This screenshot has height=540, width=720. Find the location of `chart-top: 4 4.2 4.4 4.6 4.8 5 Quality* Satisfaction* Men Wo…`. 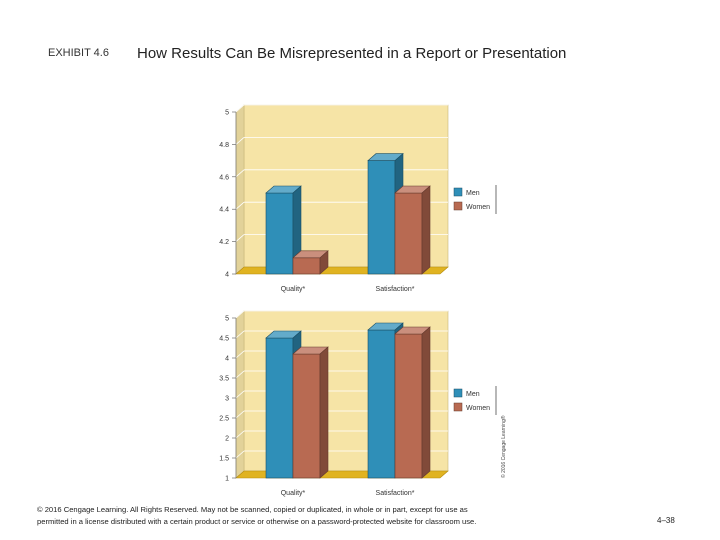

chart-top: 4 4.2 4.4 4.6 4.8 5 Quality* Satisfaction* Men Wo… is located at coordinates (358, 198).